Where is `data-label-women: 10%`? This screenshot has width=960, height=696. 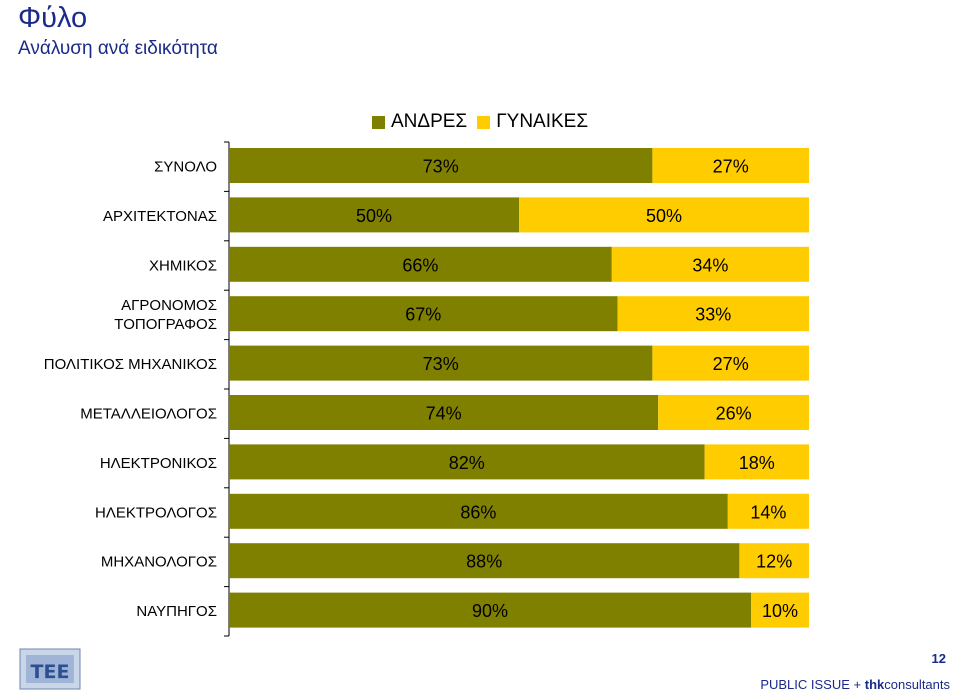 data-label-women: 10% is located at coordinates (780, 611).